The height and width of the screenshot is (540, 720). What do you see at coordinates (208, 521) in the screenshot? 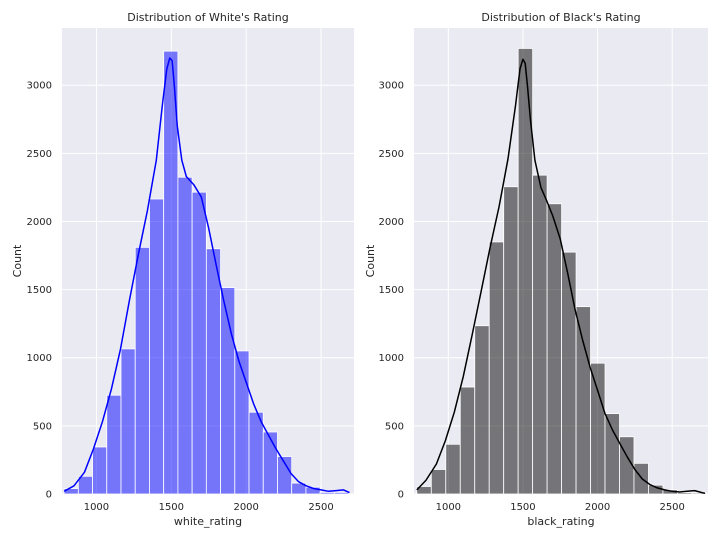
I see `x-axis-label-white: white_rating` at bounding box center [208, 521].